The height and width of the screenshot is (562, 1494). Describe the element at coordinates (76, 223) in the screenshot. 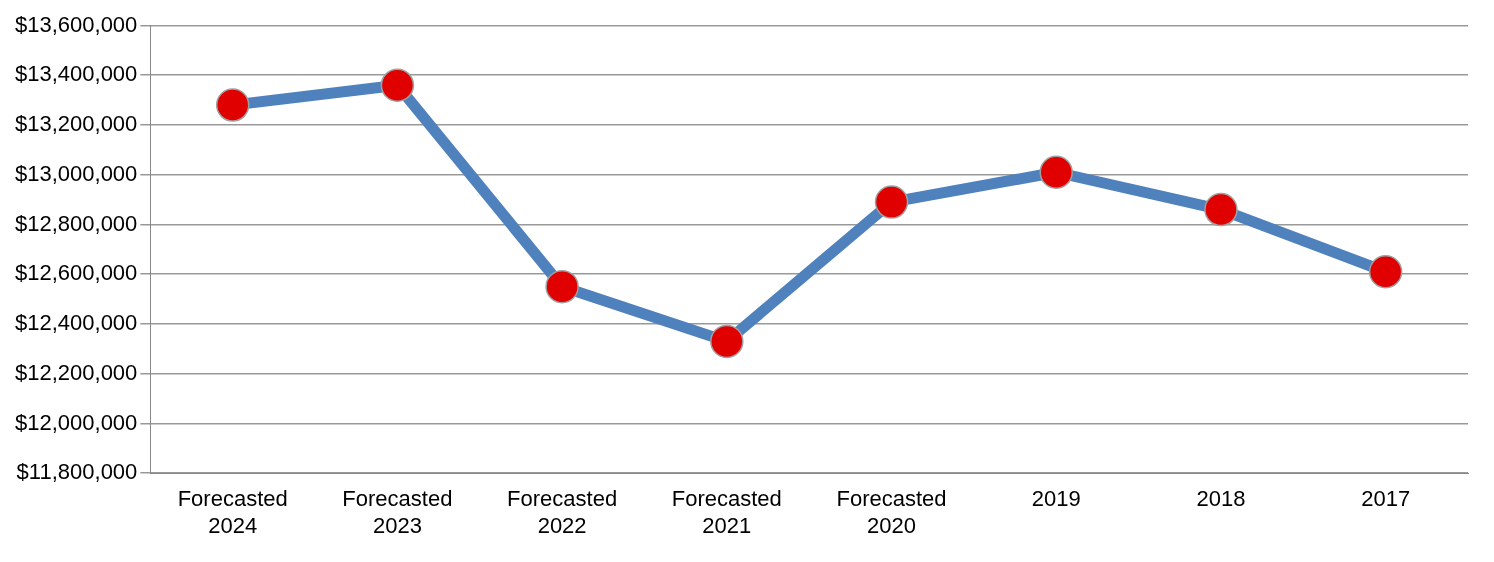

I see `y-tick-label: $12,800,000` at that location.